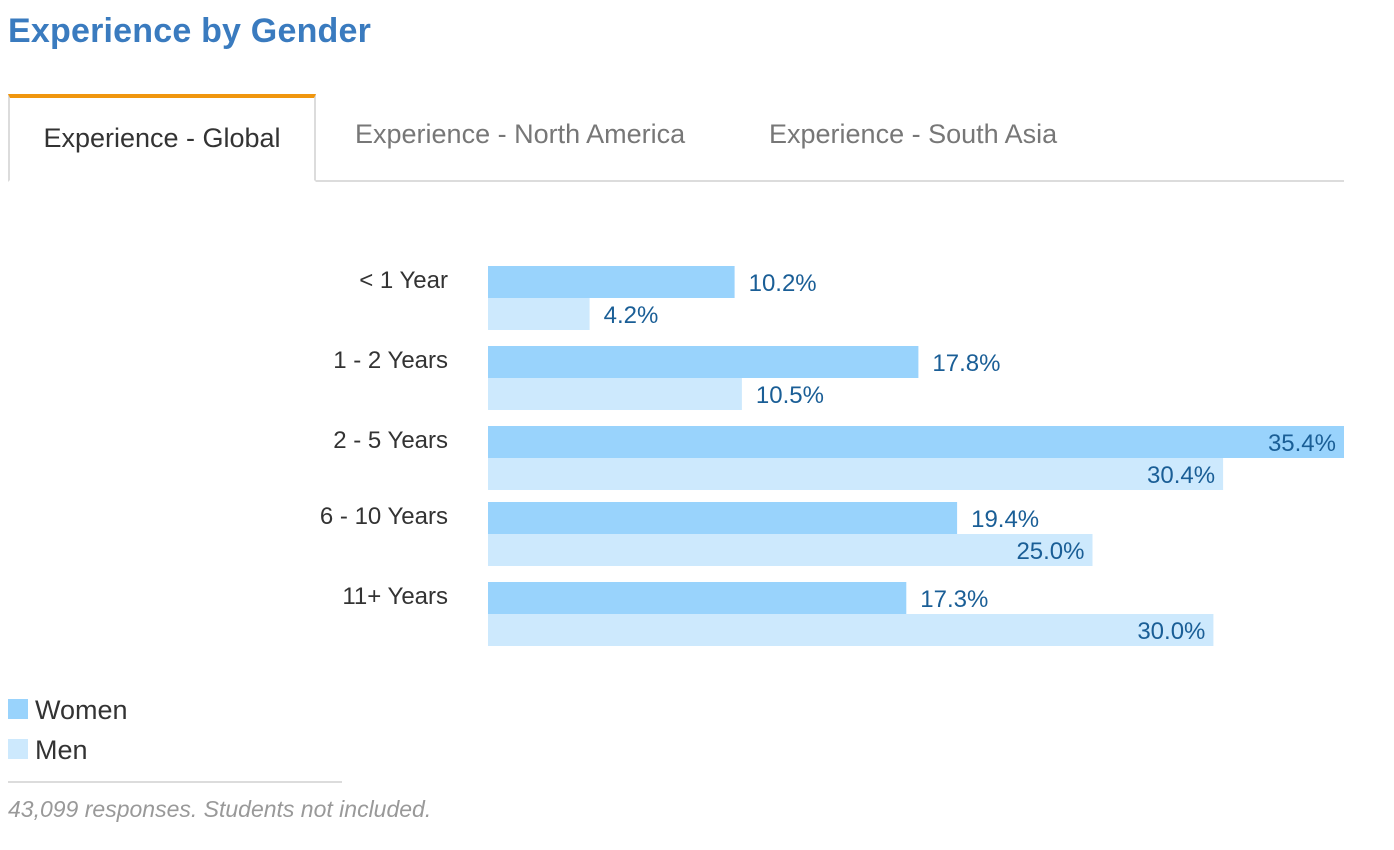  Describe the element at coordinates (539, 314) in the screenshot. I see `bar-men-1-year` at that location.